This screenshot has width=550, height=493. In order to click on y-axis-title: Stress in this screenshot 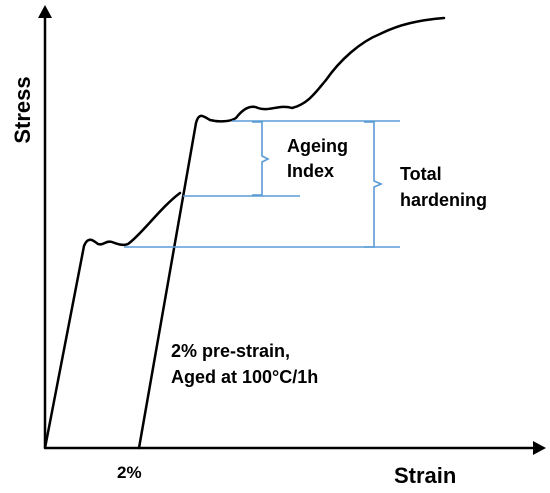, I will do `click(22, 109)`.